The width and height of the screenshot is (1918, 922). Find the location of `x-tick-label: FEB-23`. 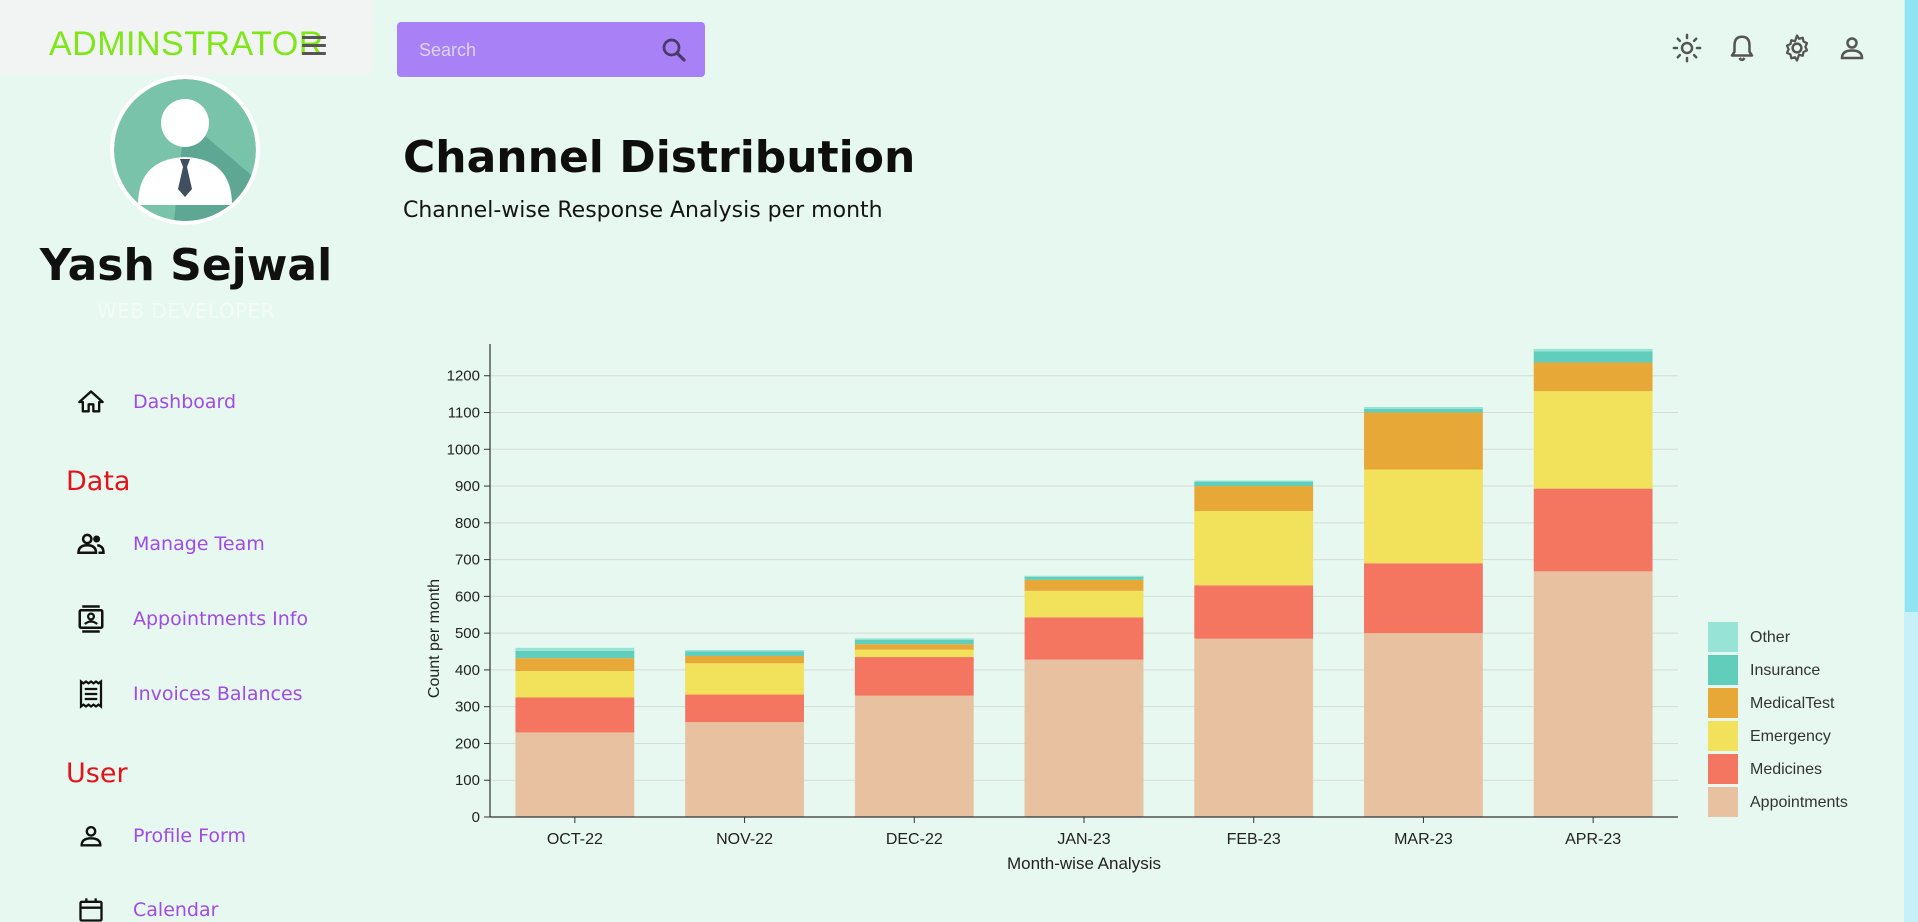

x-tick-label: FEB-23 is located at coordinates (1254, 839).